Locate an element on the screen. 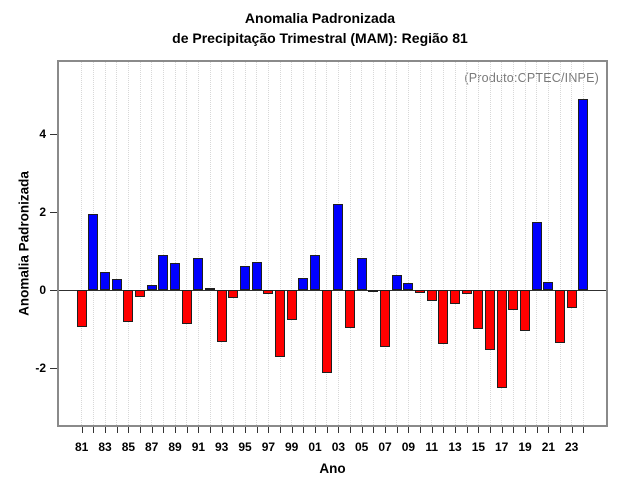 The image size is (640, 500). x-tick-label: 87 is located at coordinates (152, 447).